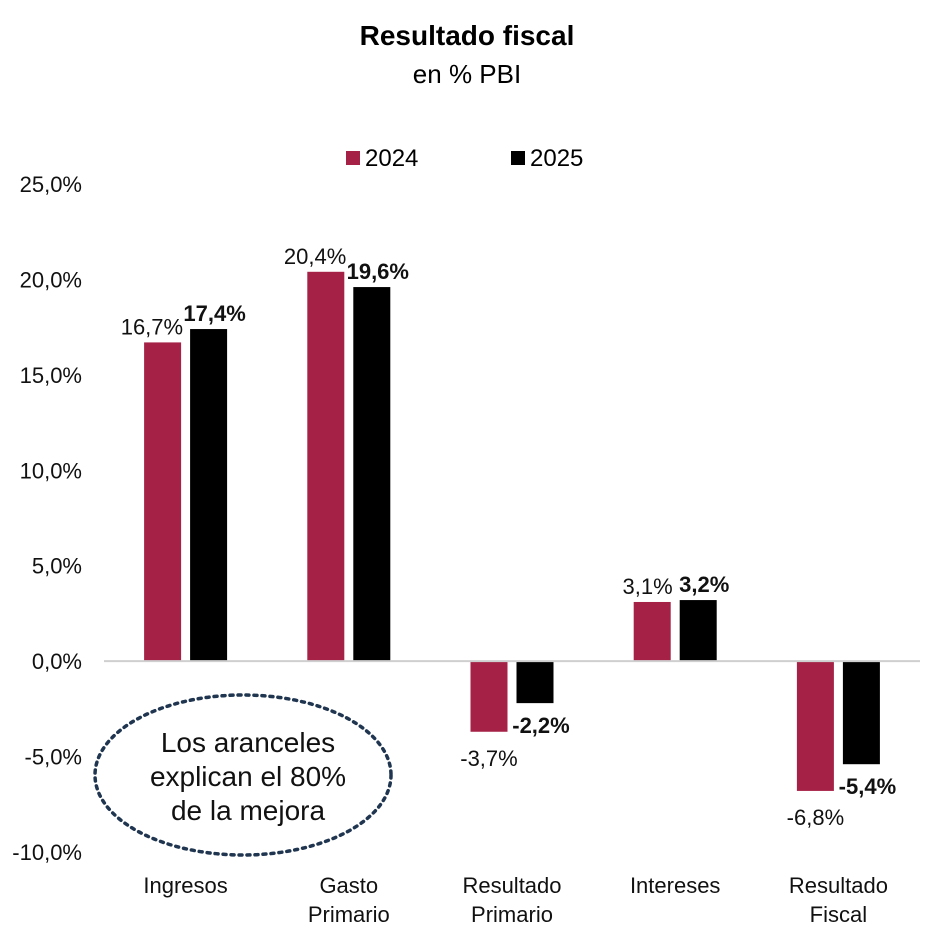 The image size is (934, 949). What do you see at coordinates (57, 566) in the screenshot?
I see `y-tick-label: 5,0%` at bounding box center [57, 566].